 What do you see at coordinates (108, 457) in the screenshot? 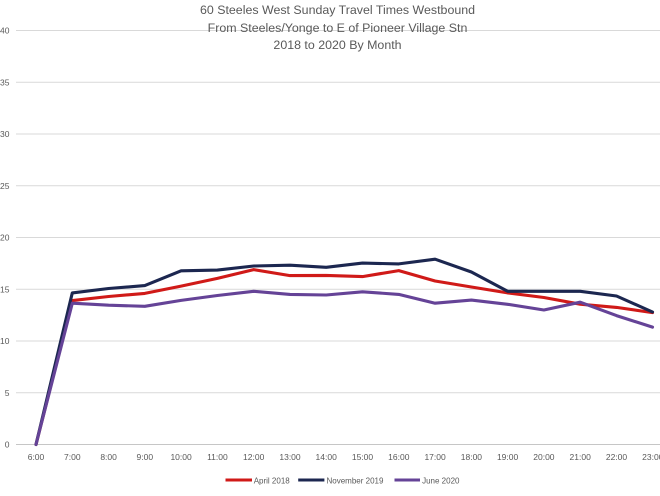
I see `svg-text: 8:00` at bounding box center [108, 457].